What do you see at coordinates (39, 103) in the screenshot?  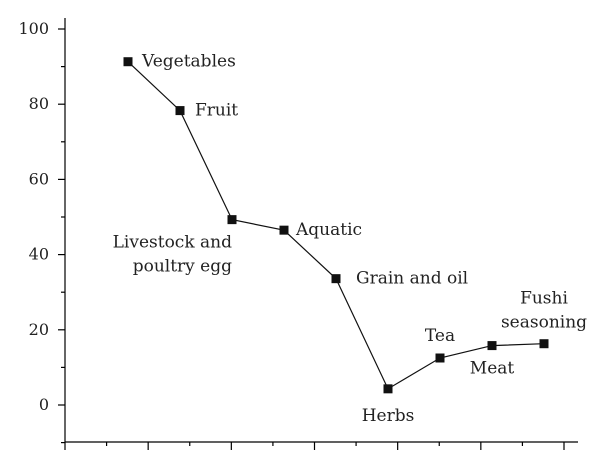 I see `y-tick-label: 80` at bounding box center [39, 103].